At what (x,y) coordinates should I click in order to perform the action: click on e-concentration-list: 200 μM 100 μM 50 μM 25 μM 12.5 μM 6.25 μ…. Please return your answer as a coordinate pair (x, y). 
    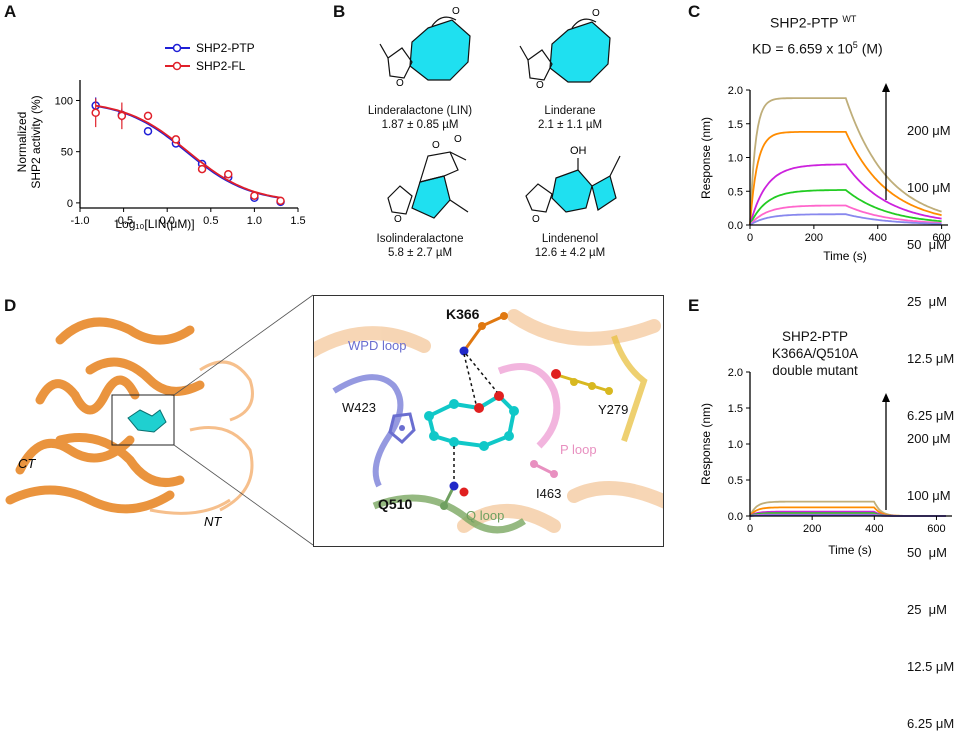
    Looking at the image, I should click on (930, 571).